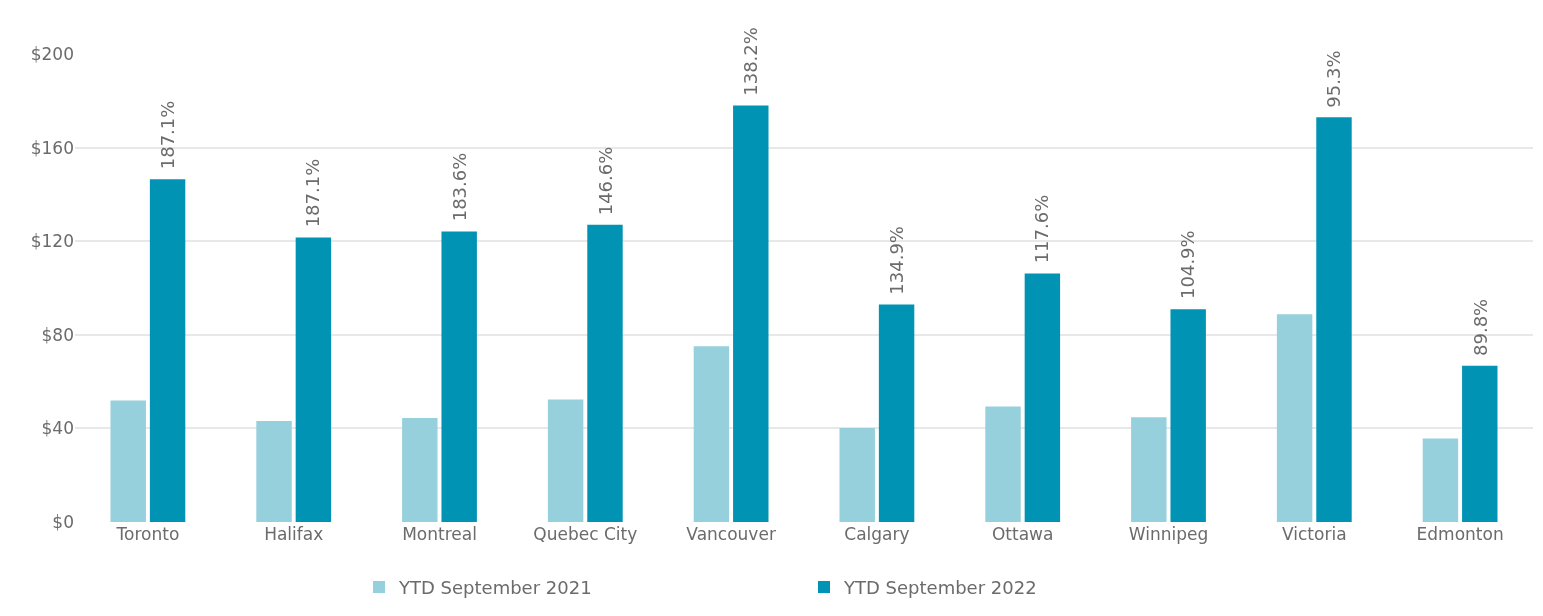 The width and height of the screenshot is (1543, 616). I want to click on annotation: 134.9%, so click(897, 260).